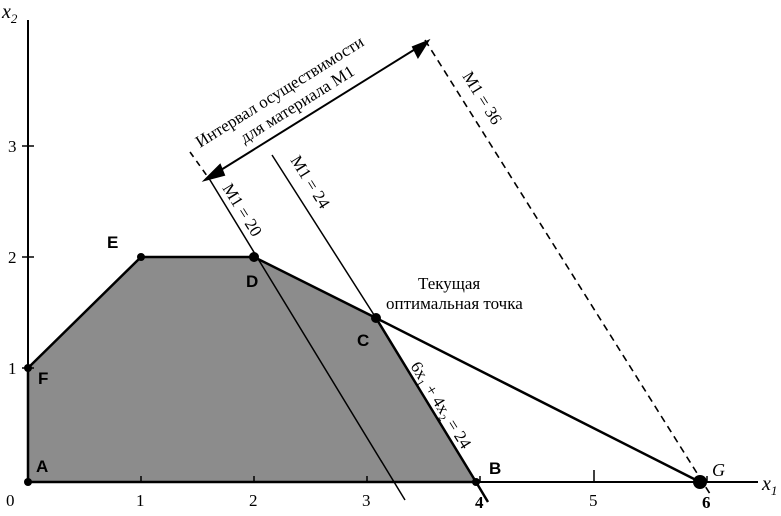 Image resolution: width=781 pixels, height=516 pixels. What do you see at coordinates (363, 340) in the screenshot?
I see `point-c-label: C` at bounding box center [363, 340].